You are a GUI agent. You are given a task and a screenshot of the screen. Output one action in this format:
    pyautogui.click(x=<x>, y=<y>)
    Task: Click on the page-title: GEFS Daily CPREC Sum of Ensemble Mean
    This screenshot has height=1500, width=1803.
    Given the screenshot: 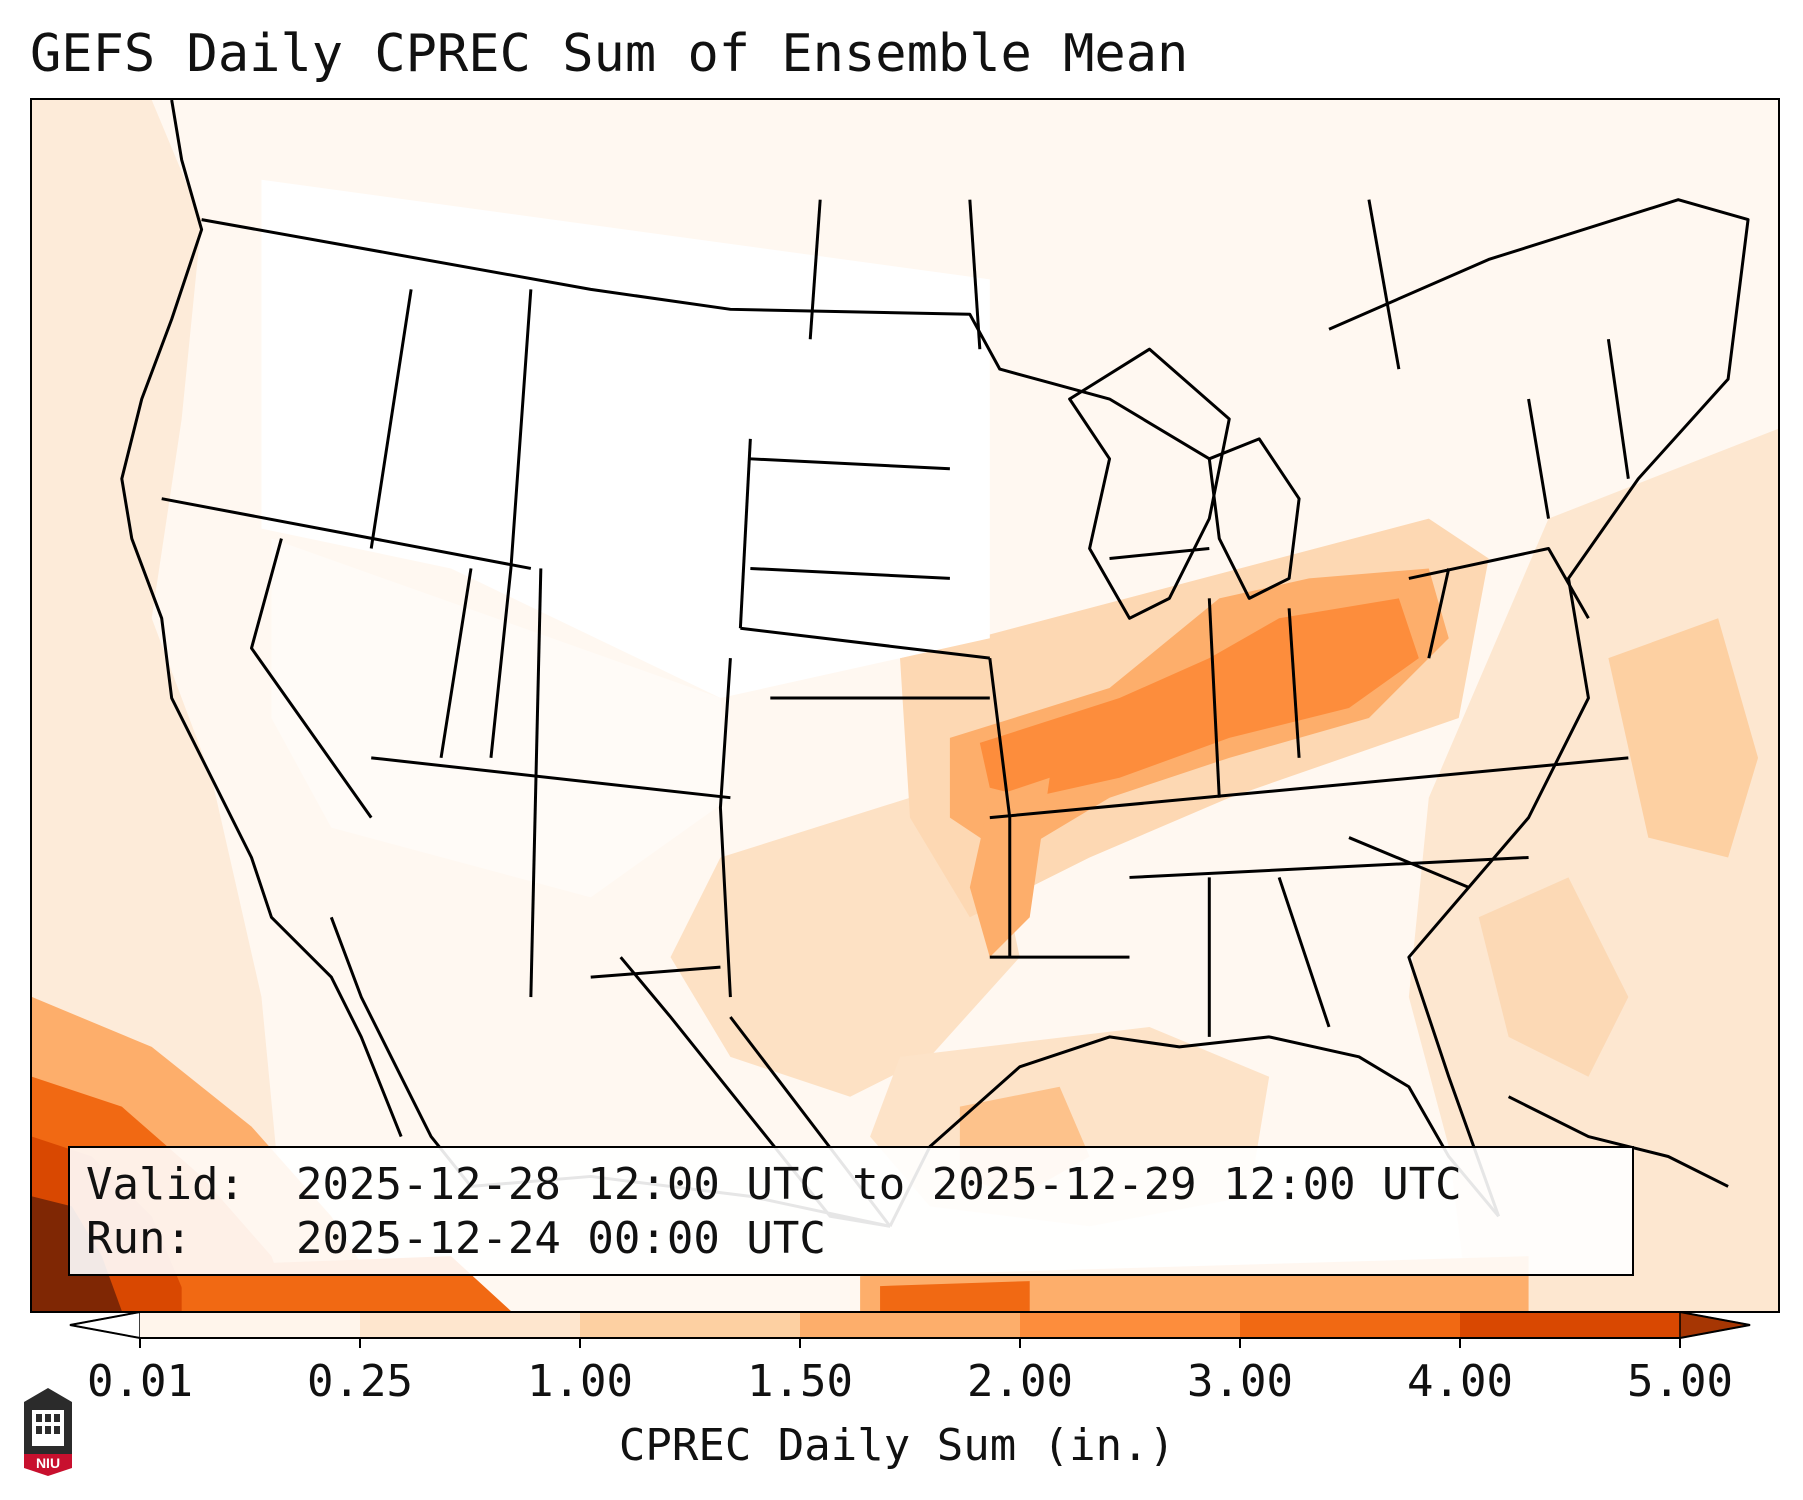 What is the action you would take?
    pyautogui.click(x=609, y=54)
    